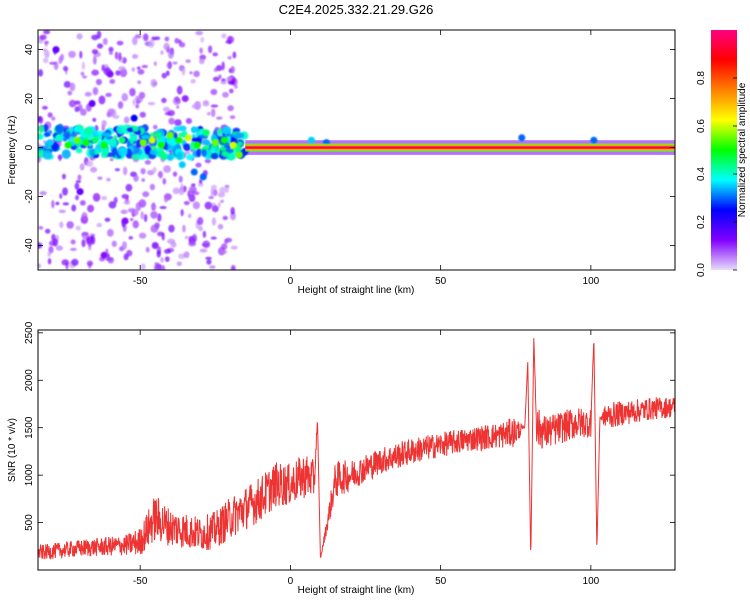 This screenshot has width=750, height=600. I want to click on colorbar-ticks: 0.0 0.2 0.4 0.6 0.8, so click(716, 174).